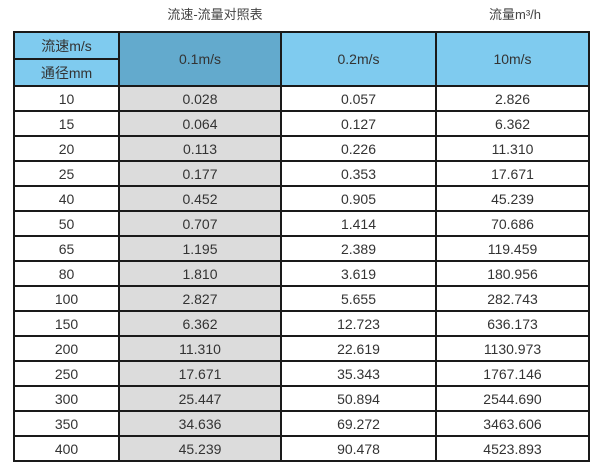 Image resolution: width=600 pixels, height=466 pixels. I want to click on flow-unit-label: 流量m³/h, so click(514, 14).